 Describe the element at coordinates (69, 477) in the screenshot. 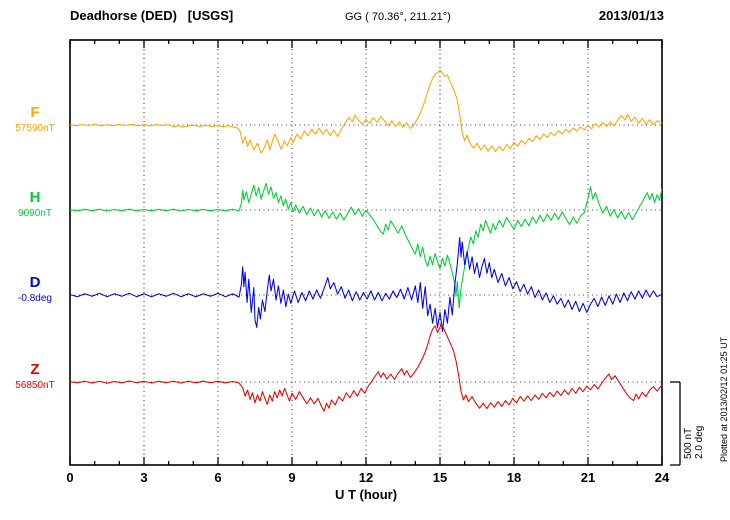

I see `svg-text: 0` at that location.